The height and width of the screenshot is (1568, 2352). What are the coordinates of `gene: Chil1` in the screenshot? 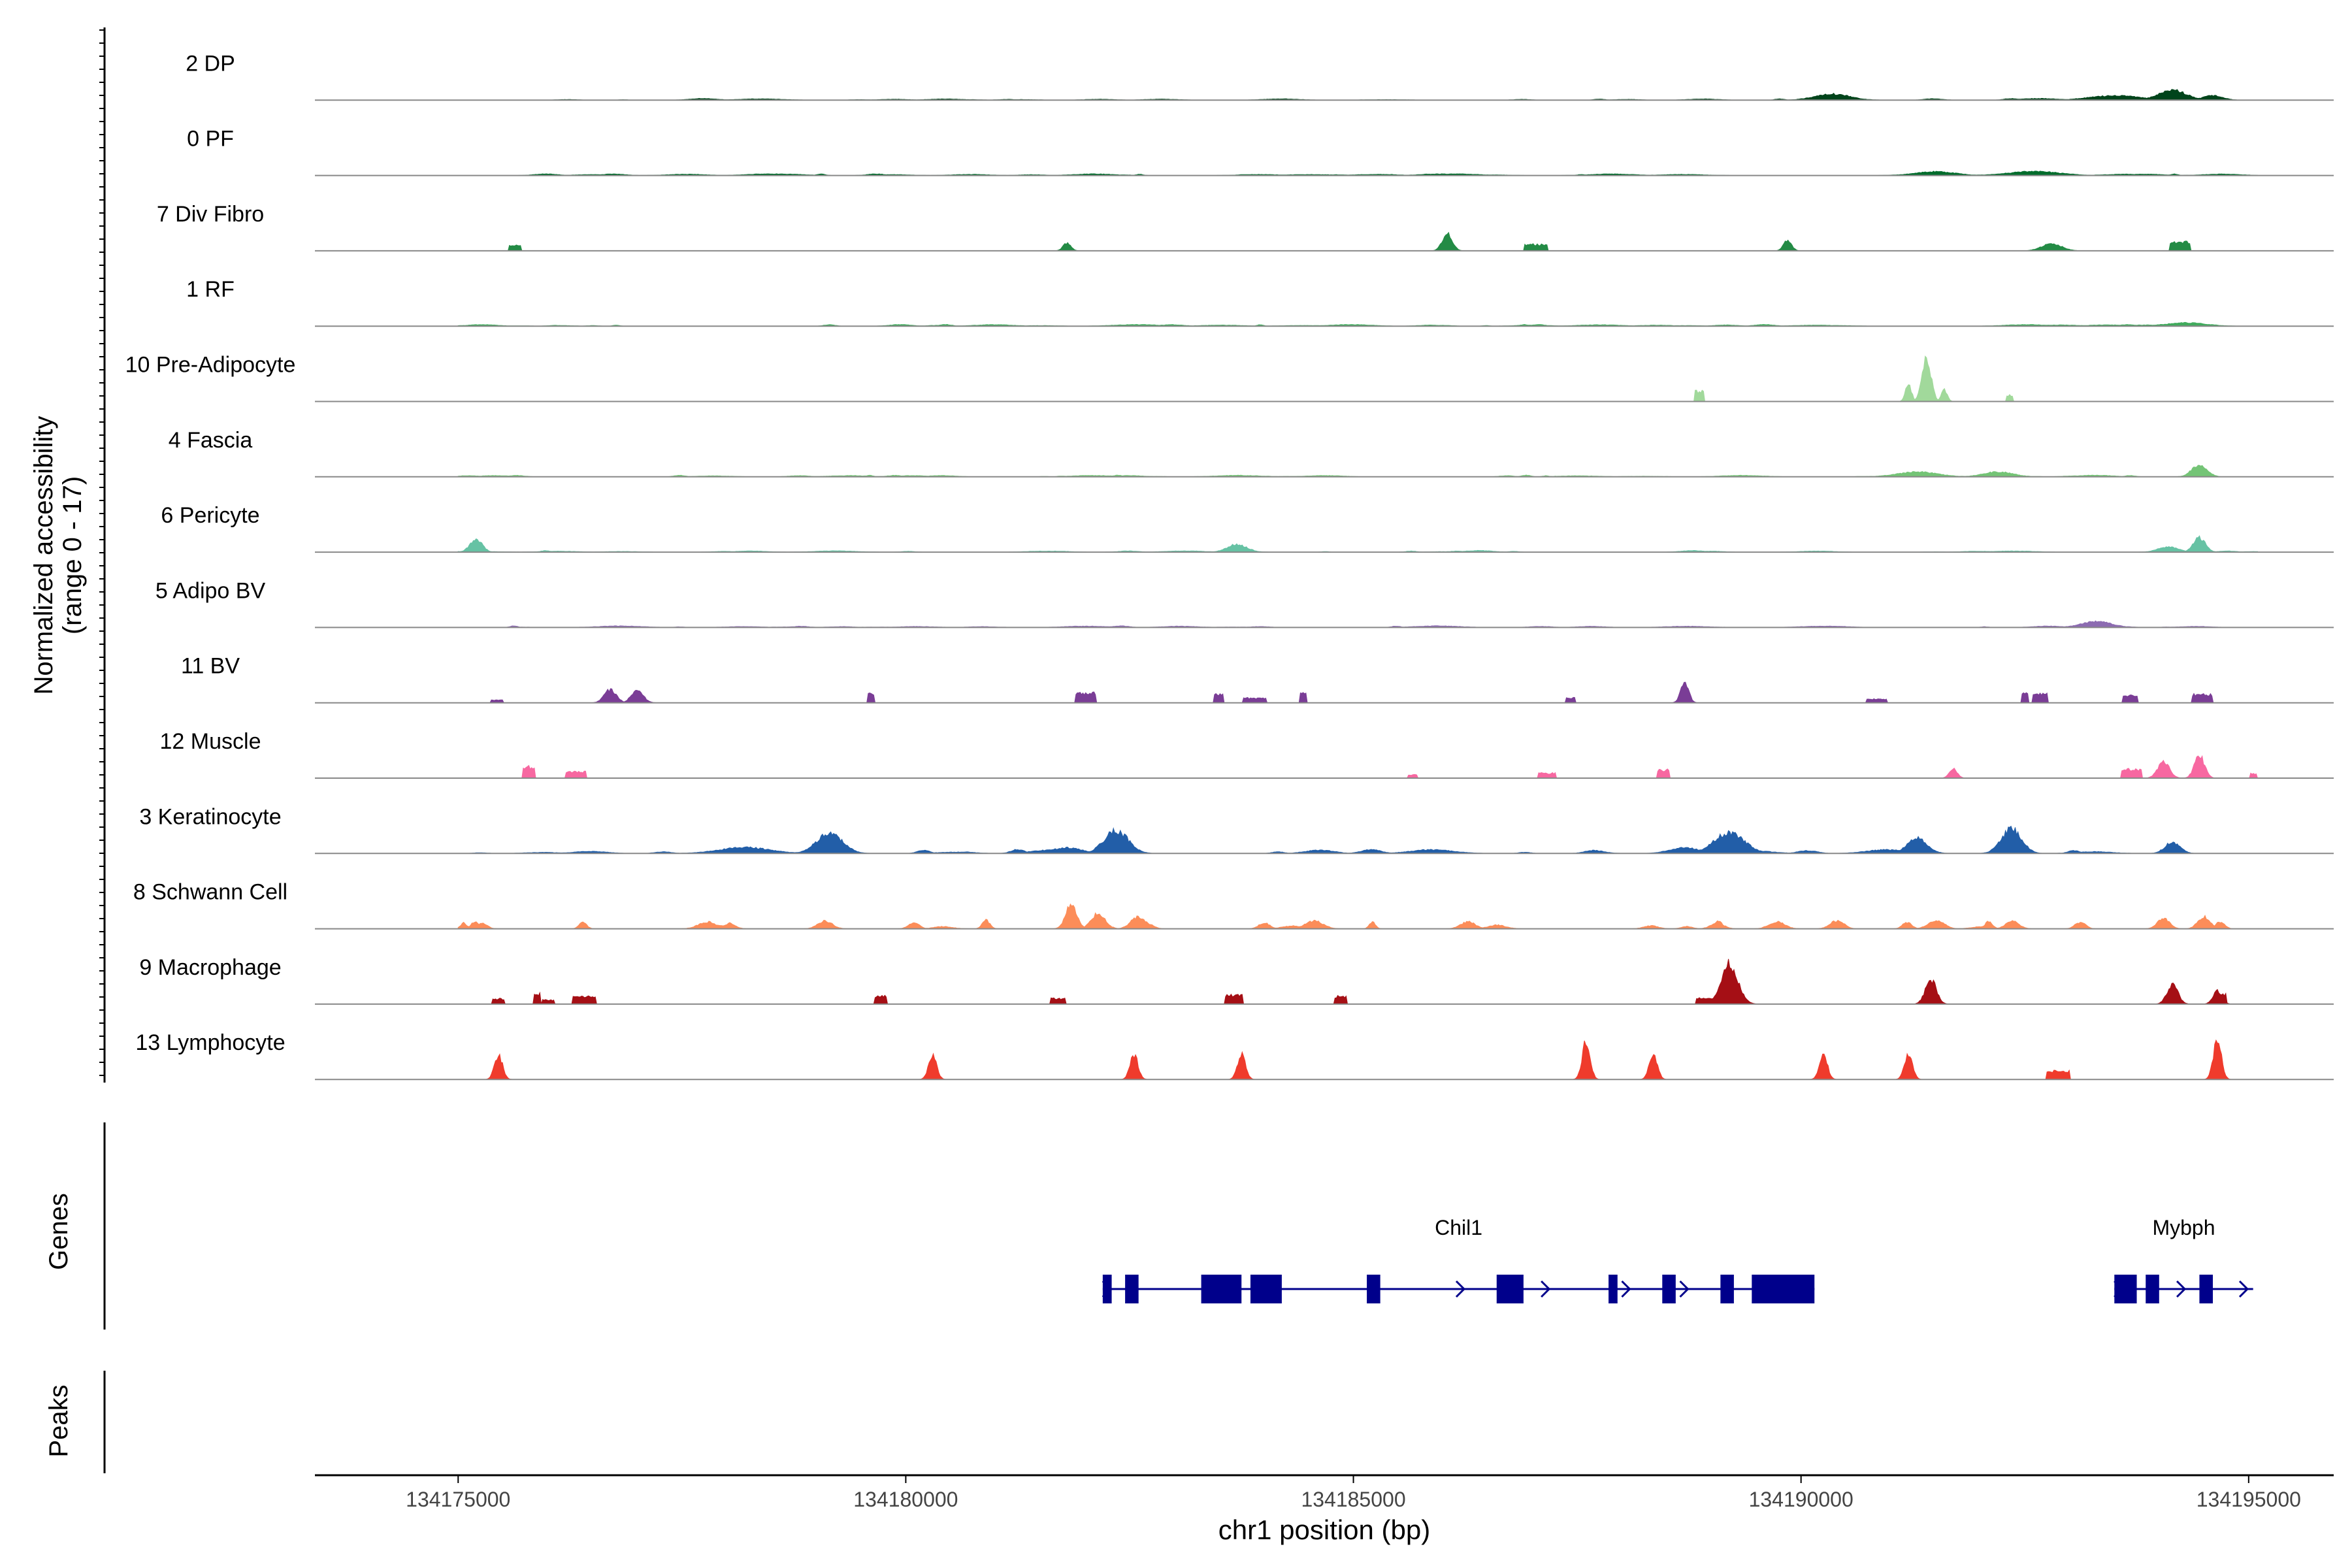 It's located at (1458, 1259).